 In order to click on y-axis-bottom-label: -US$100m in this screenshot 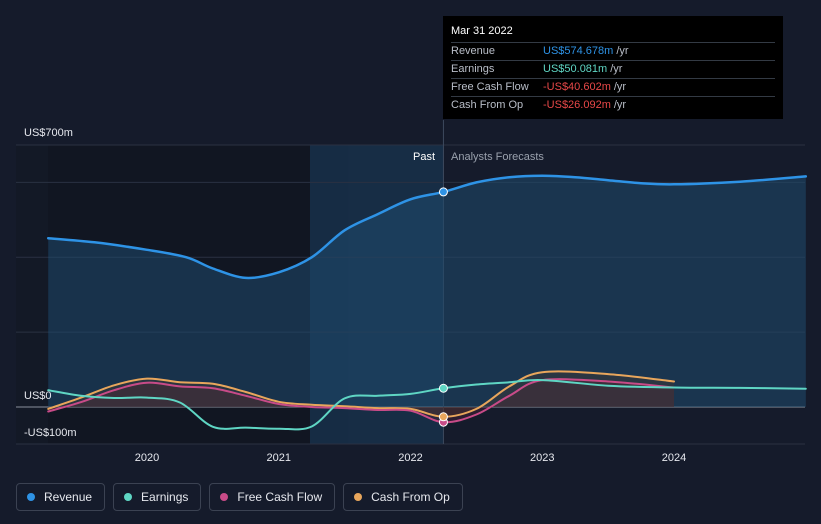, I will do `click(50, 433)`.